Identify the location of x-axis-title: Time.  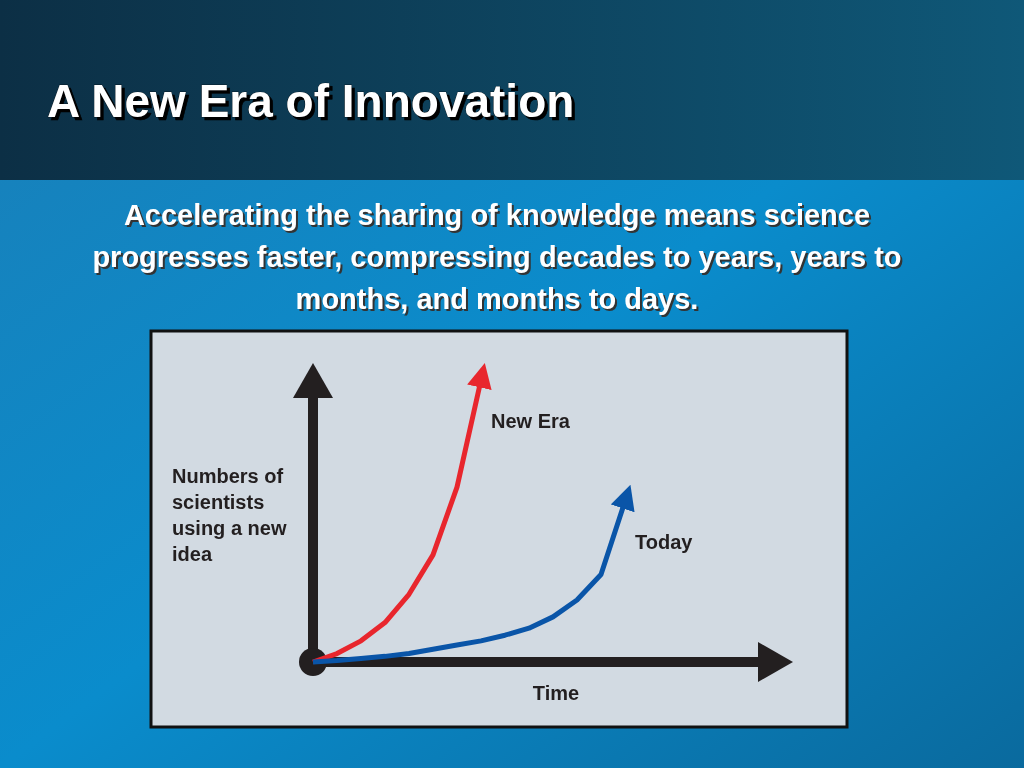
(556, 693).